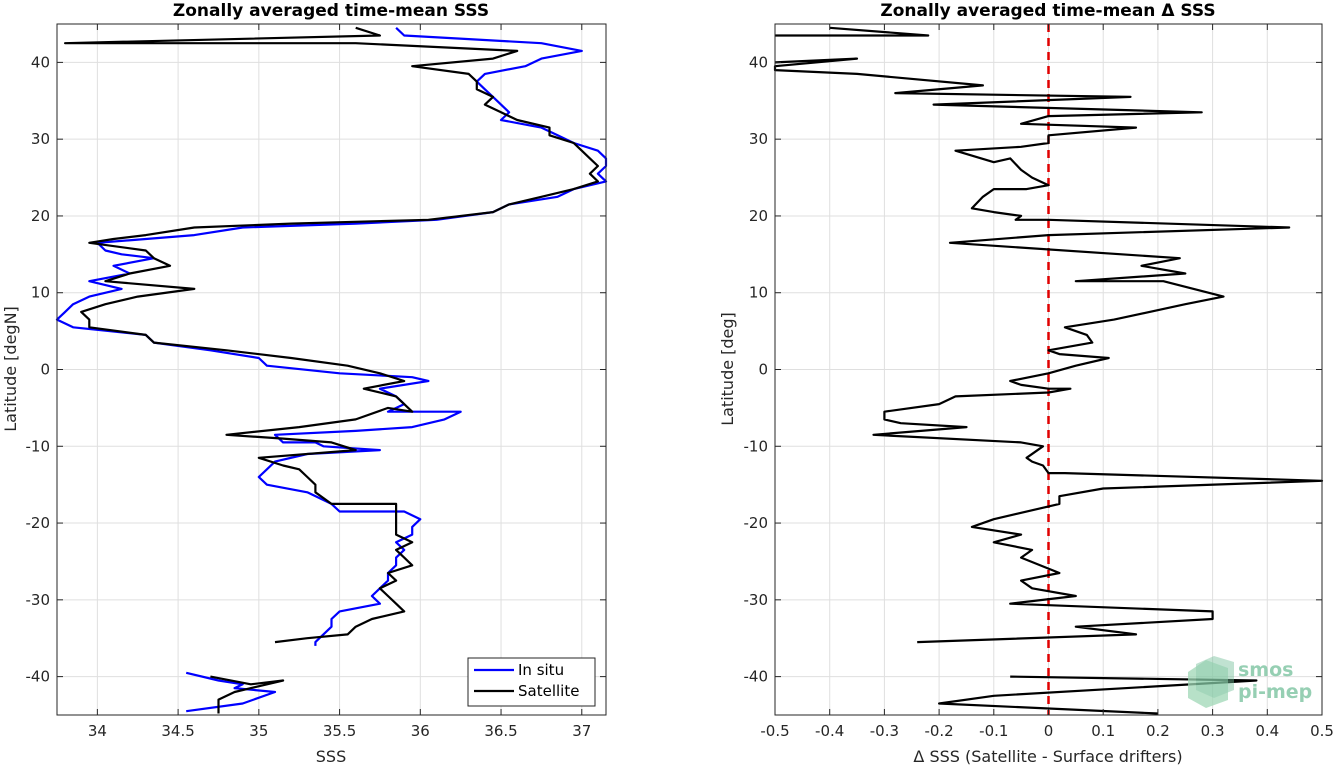 Image resolution: width=1333 pixels, height=765 pixels. I want to click on left-y-tick-label: 10, so click(40, 293).